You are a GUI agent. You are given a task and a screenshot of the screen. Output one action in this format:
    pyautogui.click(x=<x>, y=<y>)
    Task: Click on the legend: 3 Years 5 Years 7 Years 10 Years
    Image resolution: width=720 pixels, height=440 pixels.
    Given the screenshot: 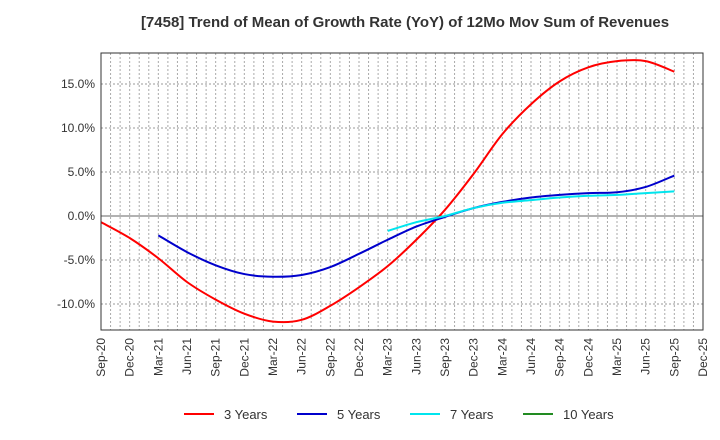 What is the action you would take?
    pyautogui.click(x=399, y=414)
    